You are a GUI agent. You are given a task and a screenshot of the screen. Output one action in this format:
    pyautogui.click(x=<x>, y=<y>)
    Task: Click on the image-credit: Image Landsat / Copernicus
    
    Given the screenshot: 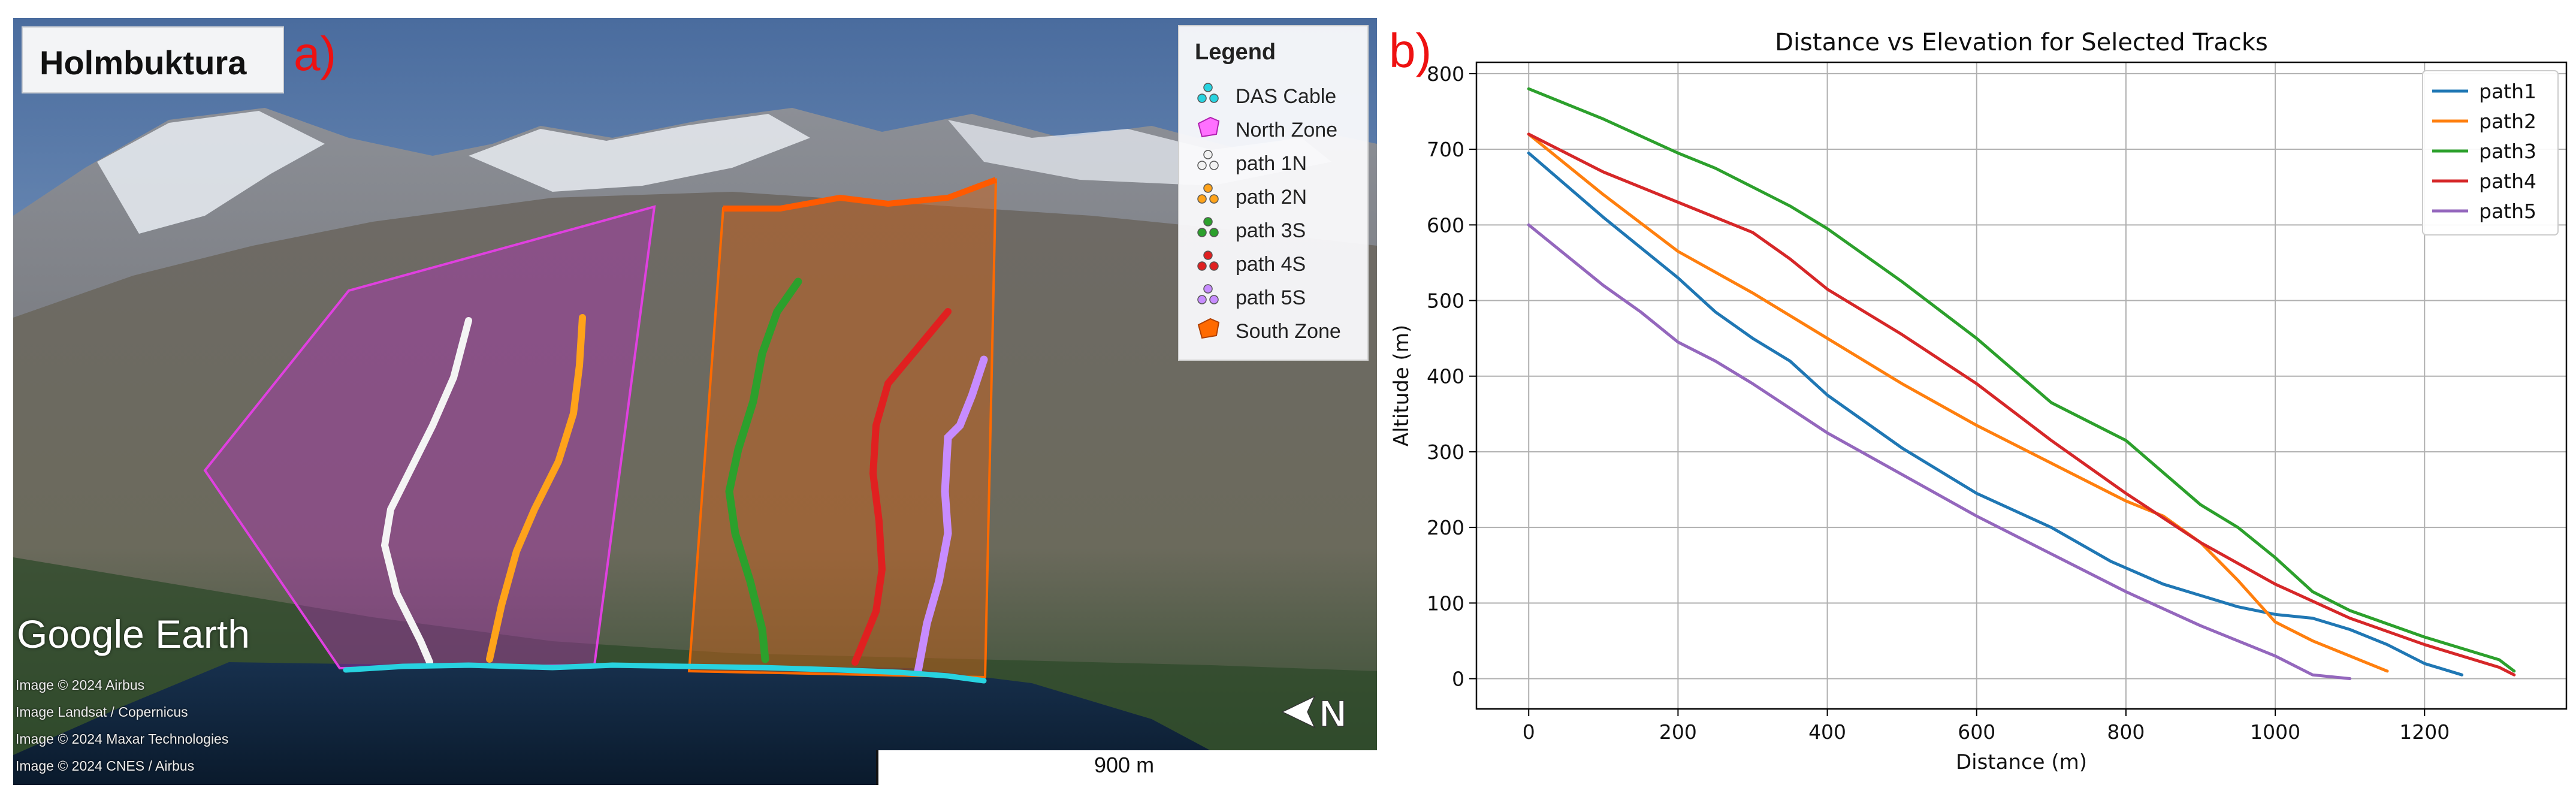 What is the action you would take?
    pyautogui.click(x=102, y=712)
    